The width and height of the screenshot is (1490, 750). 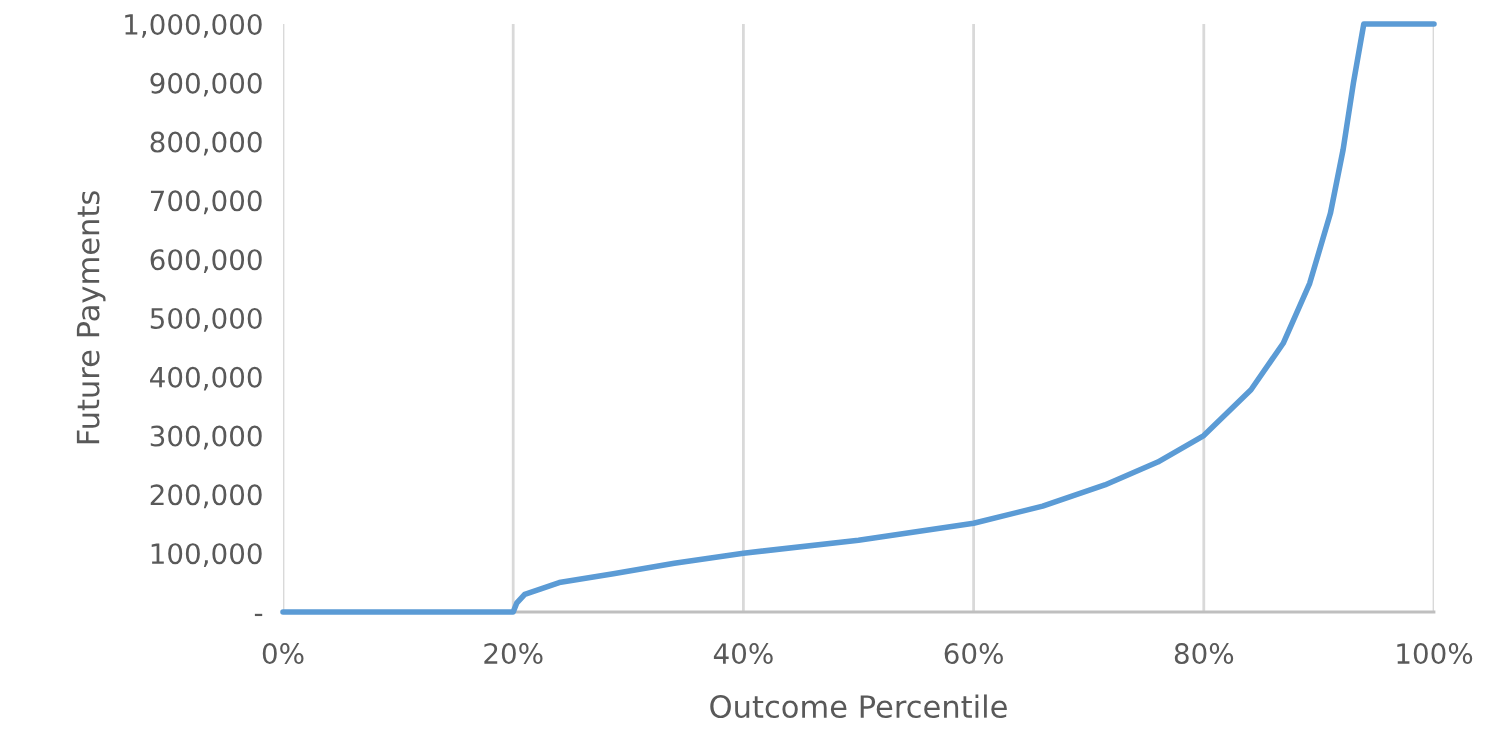 What do you see at coordinates (743, 654) in the screenshot?
I see `x-tick-label: 40%` at bounding box center [743, 654].